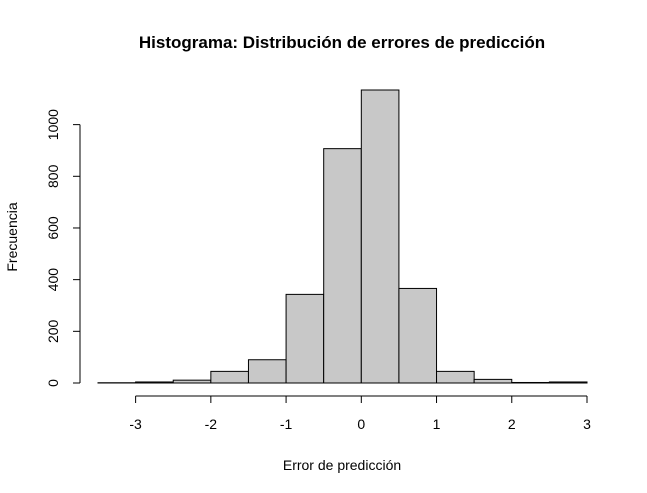  Describe the element at coordinates (587, 424) in the screenshot. I see `x-tick-label: 3` at that location.